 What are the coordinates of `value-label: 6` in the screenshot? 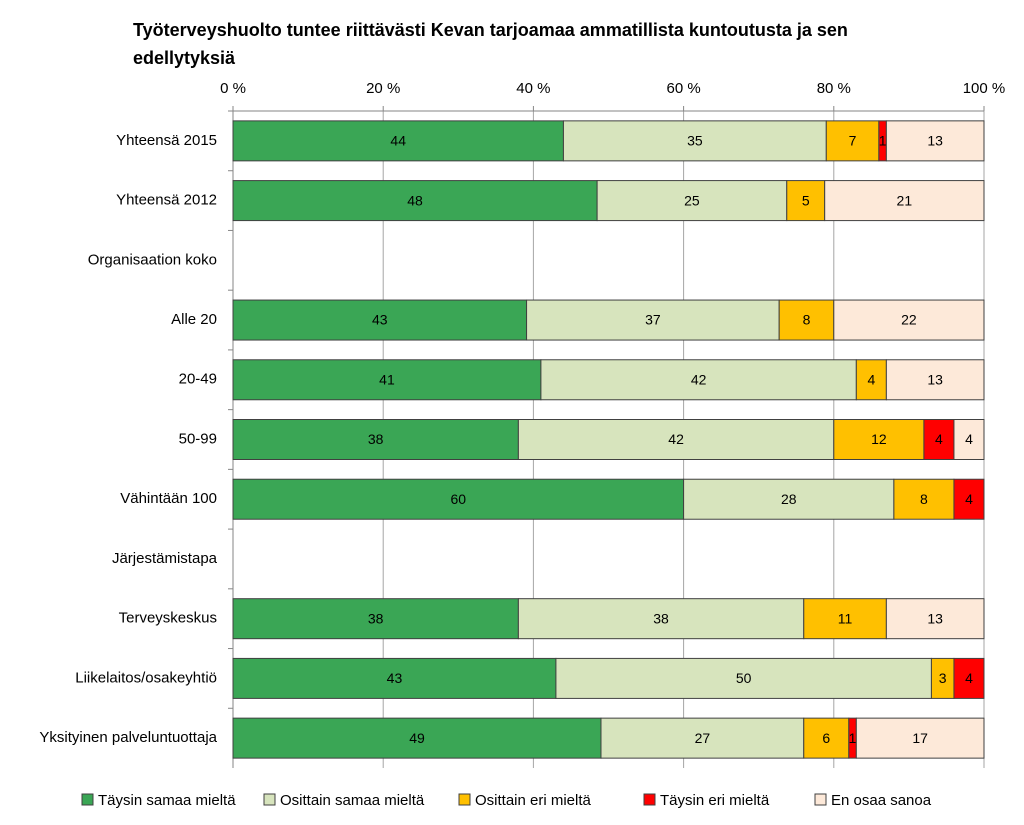 It's located at (826, 738).